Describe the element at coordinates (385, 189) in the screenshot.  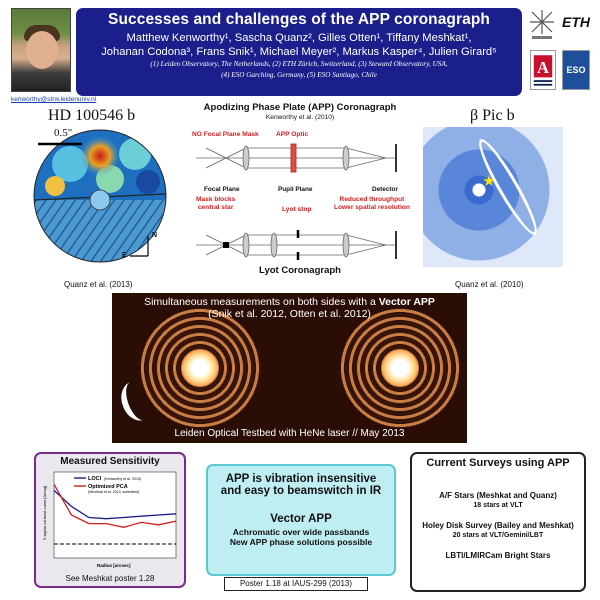
I see `detector-label: Detector` at that location.